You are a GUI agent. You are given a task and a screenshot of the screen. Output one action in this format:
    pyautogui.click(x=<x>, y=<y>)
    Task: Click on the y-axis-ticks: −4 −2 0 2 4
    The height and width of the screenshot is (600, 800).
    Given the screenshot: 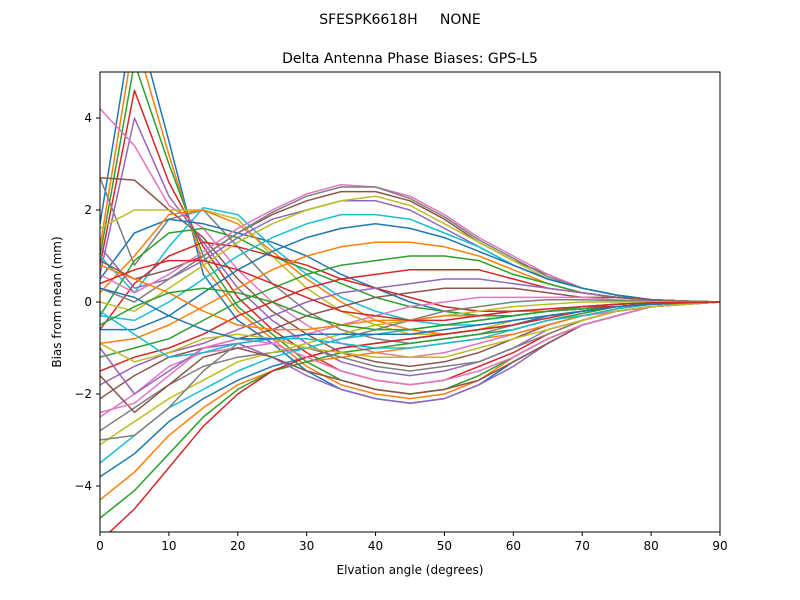 What is the action you would take?
    pyautogui.click(x=87, y=302)
    